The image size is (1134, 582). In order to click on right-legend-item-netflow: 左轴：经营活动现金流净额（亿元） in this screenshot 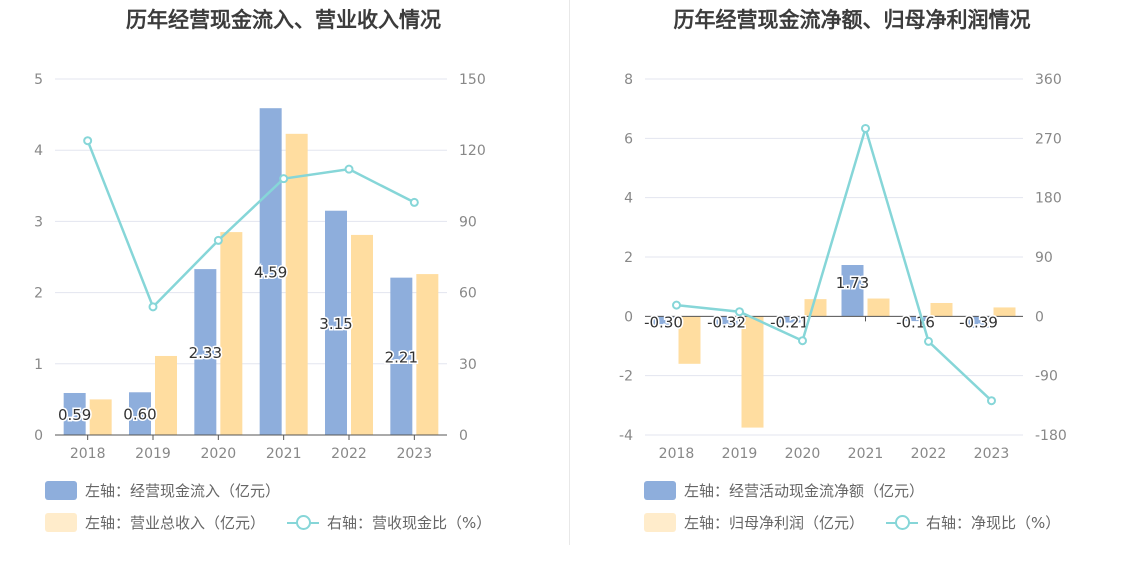, I will do `click(784, 490)`.